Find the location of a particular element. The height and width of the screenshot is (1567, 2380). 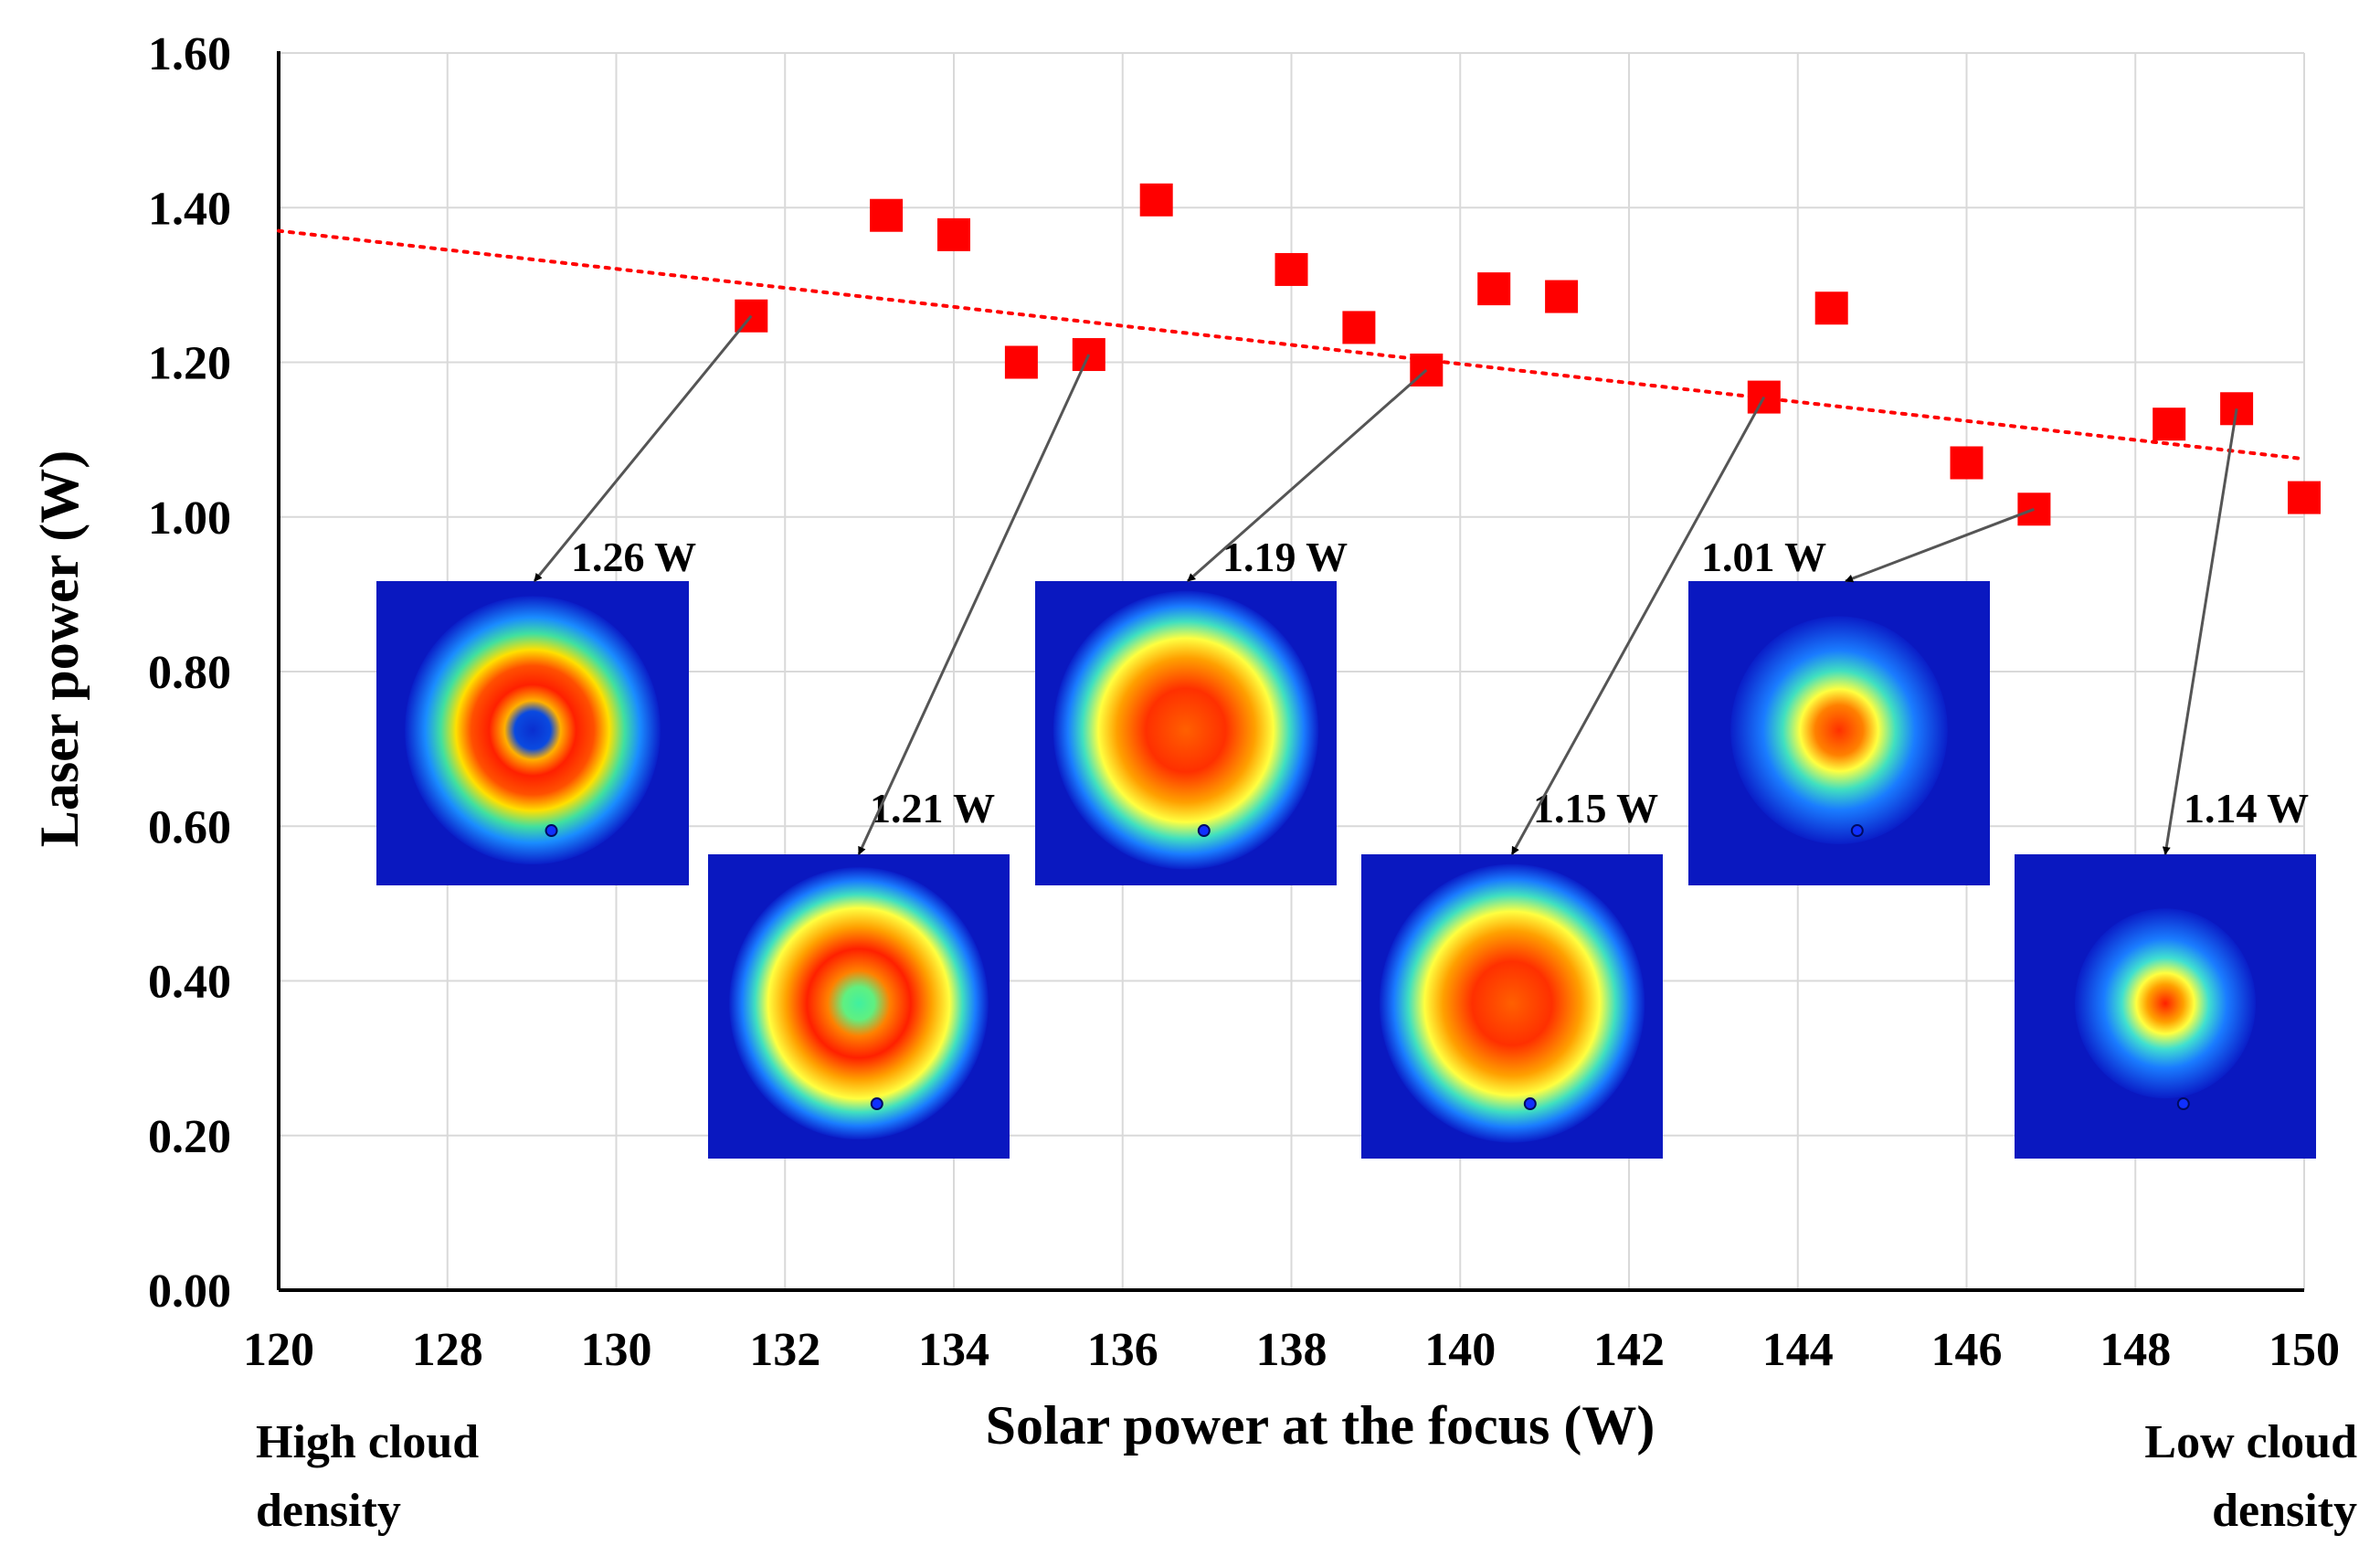

y-tick-label: 0.60 is located at coordinates (190, 827).